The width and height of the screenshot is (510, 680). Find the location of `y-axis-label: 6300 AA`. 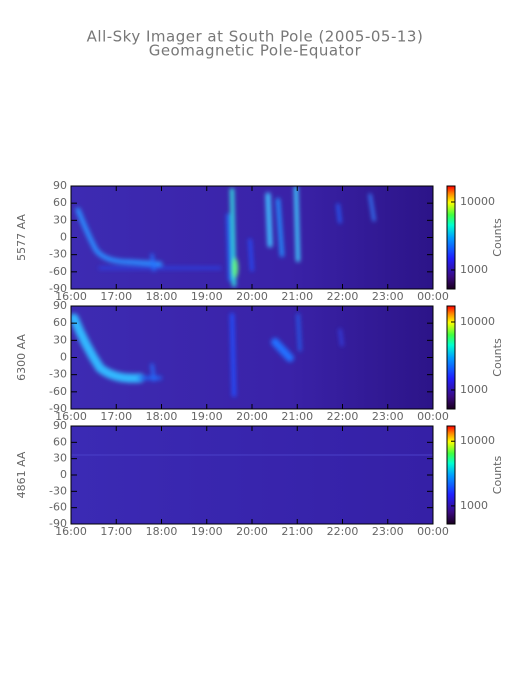

y-axis-label: 6300 AA is located at coordinates (21, 357).